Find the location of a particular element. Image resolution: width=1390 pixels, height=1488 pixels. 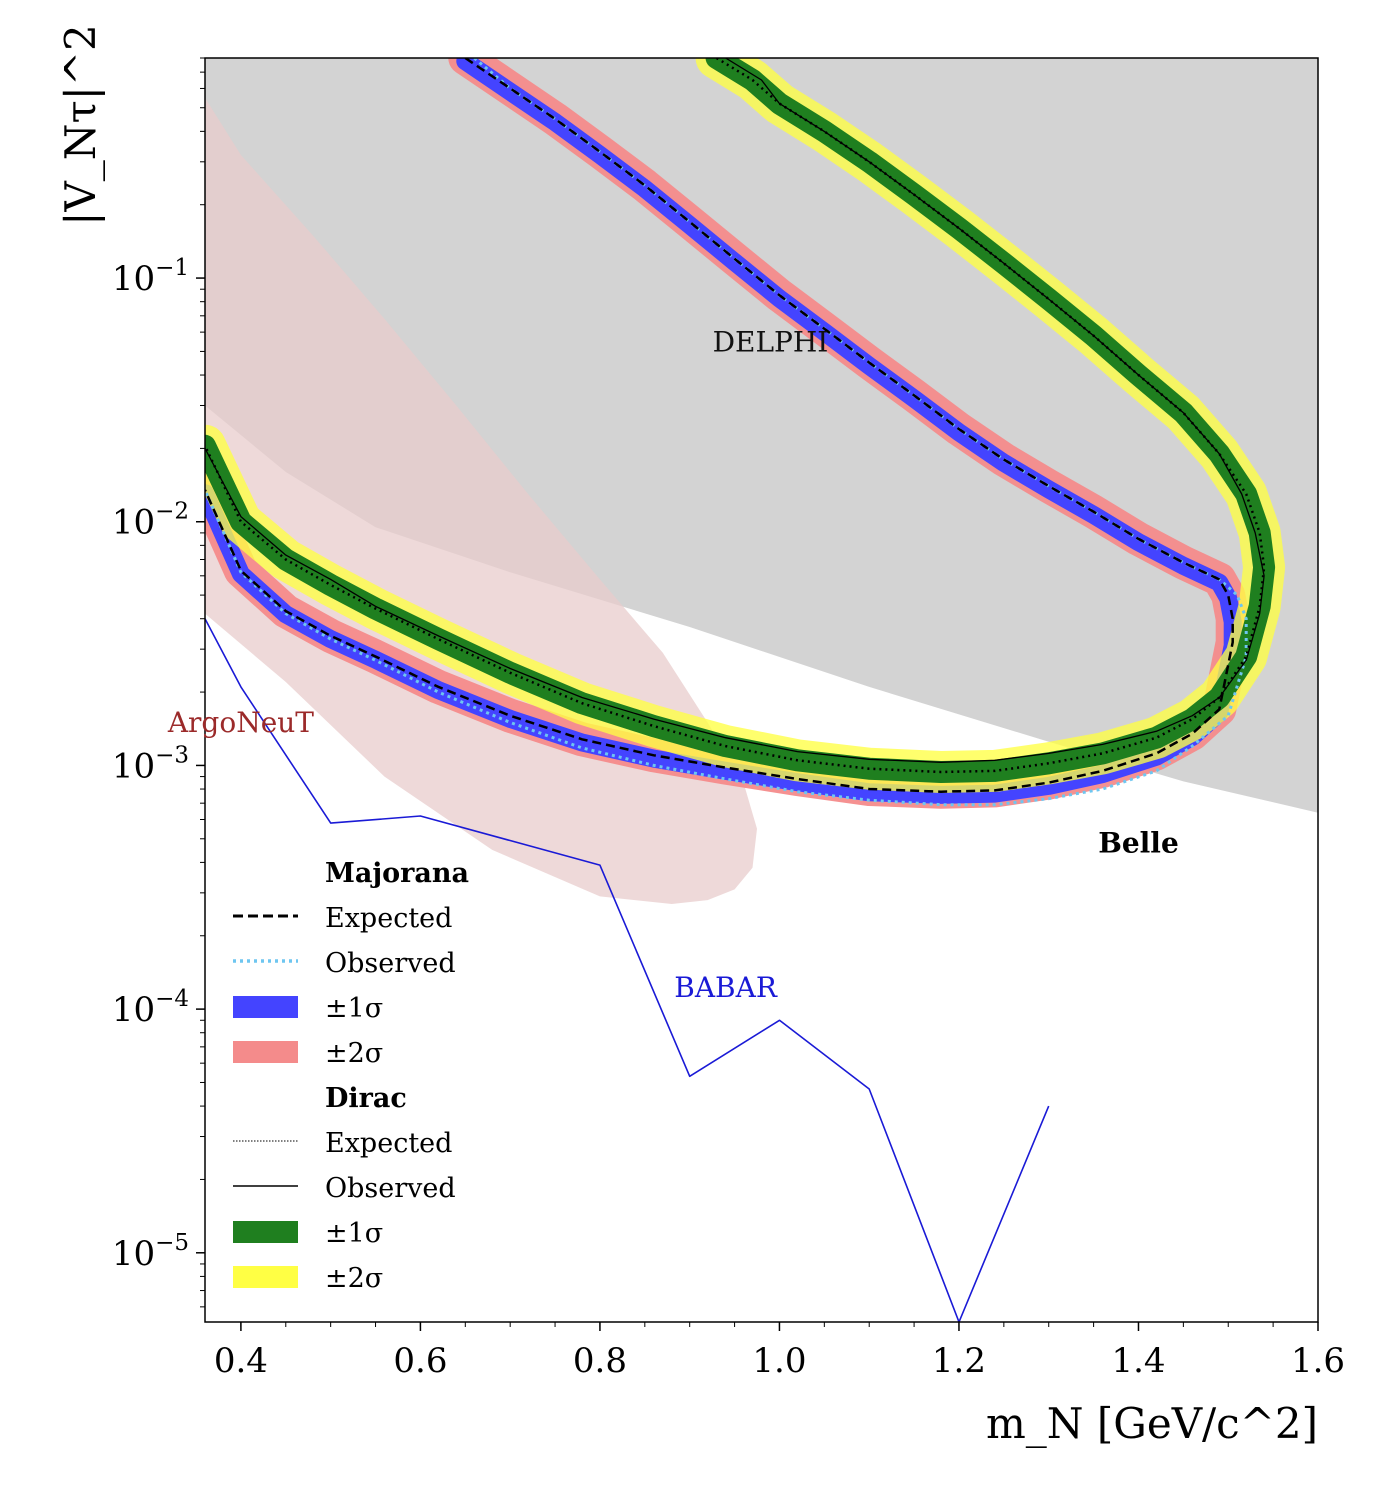

delphi-label: DELPHI is located at coordinates (771, 341).